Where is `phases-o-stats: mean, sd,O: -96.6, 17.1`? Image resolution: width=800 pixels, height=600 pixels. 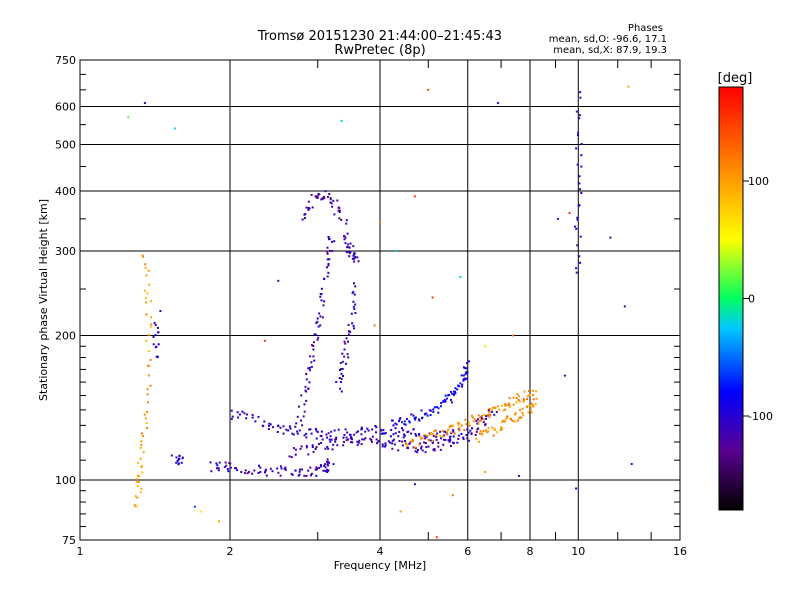
phases-o-stats: mean, sd,O: -96.6, 17.1 is located at coordinates (608, 39).